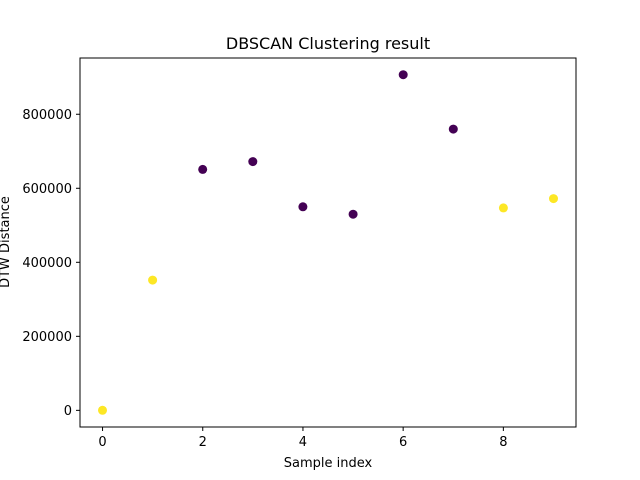  What do you see at coordinates (6, 242) in the screenshot?
I see `y-axis-label: DTW Distance` at bounding box center [6, 242].